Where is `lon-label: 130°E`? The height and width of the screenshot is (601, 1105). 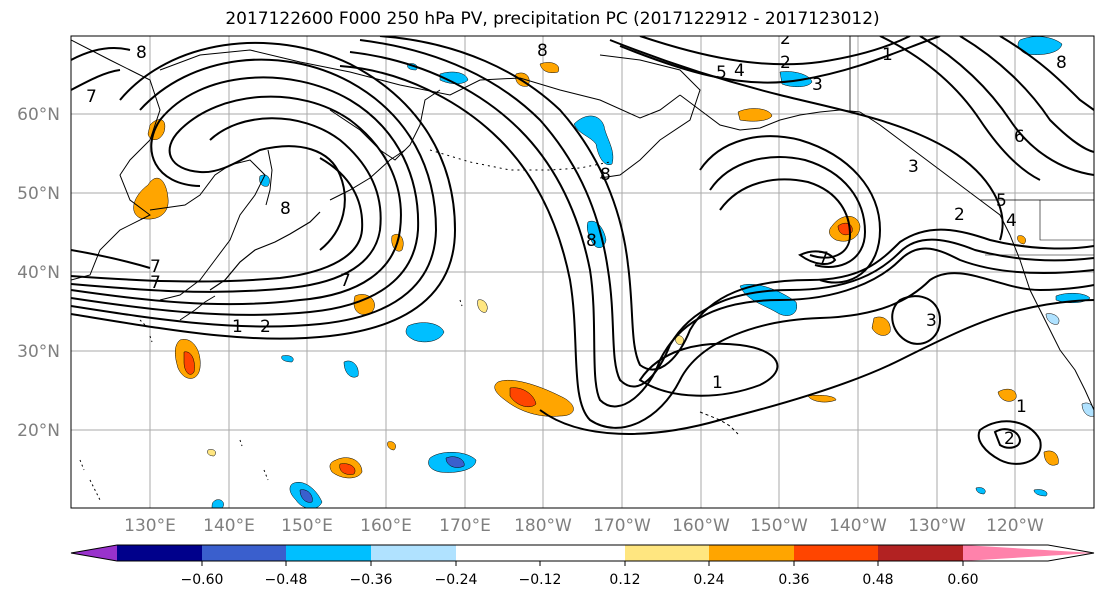
lon-label: 130°E is located at coordinates (150, 526).